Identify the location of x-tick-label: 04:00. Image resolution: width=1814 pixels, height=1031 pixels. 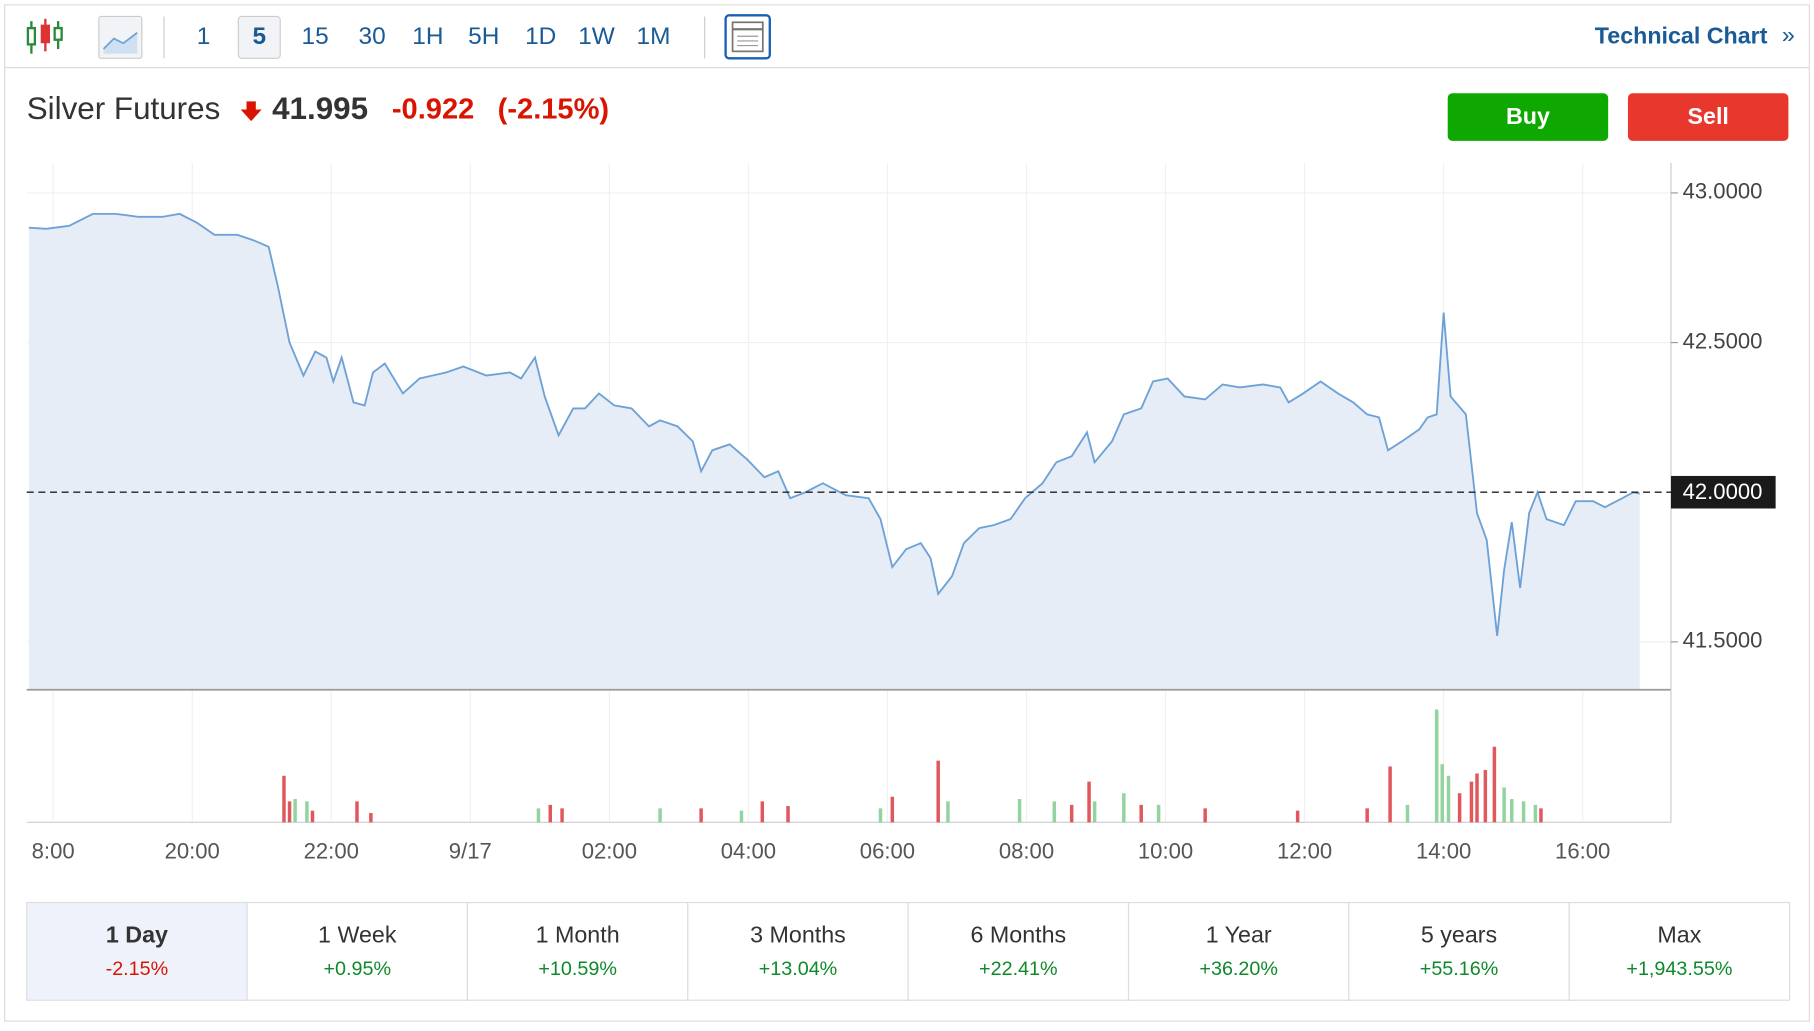
(748, 850).